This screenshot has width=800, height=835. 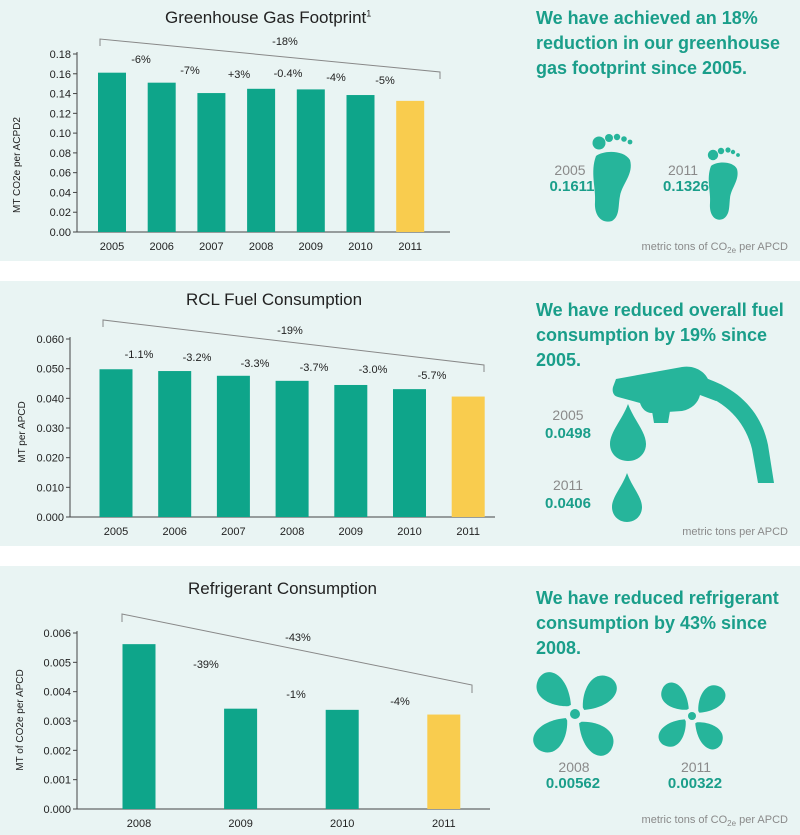 What do you see at coordinates (190, 71) in the screenshot?
I see `change-label: -7%` at bounding box center [190, 71].